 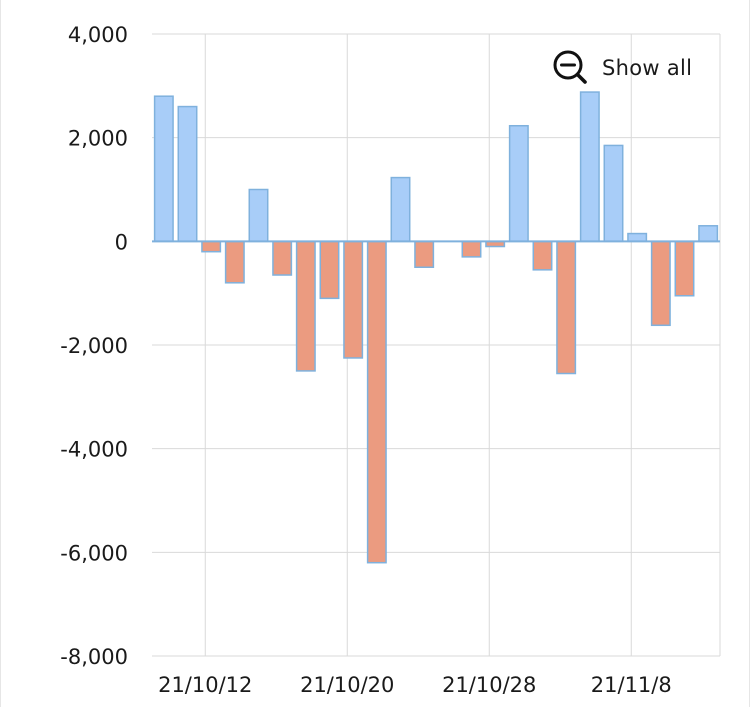 What do you see at coordinates (647, 68) in the screenshot?
I see `show-all-label: Show all` at bounding box center [647, 68].